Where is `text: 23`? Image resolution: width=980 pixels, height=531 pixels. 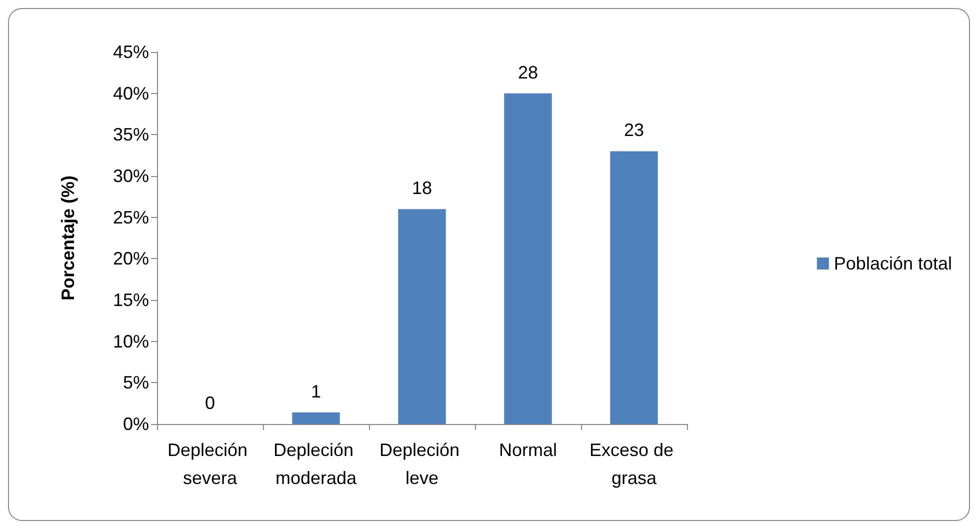 text: 23 is located at coordinates (634, 130).